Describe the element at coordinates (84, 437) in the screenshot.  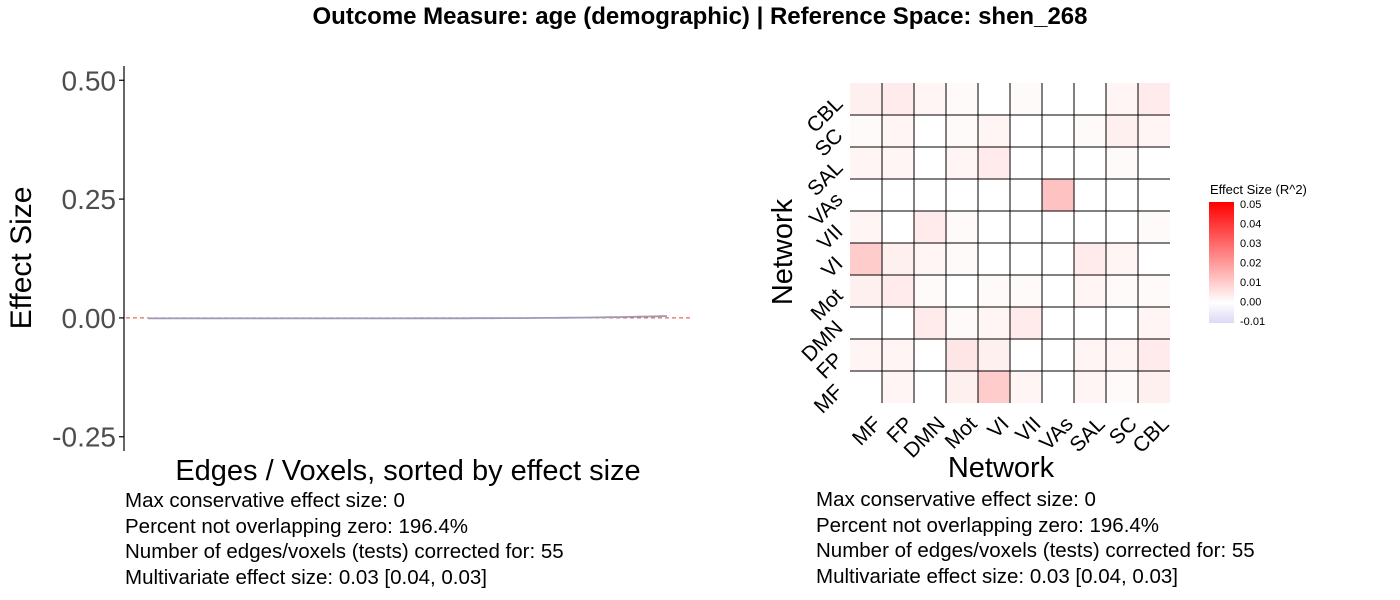
I see `y-tick-label: -0.25` at that location.